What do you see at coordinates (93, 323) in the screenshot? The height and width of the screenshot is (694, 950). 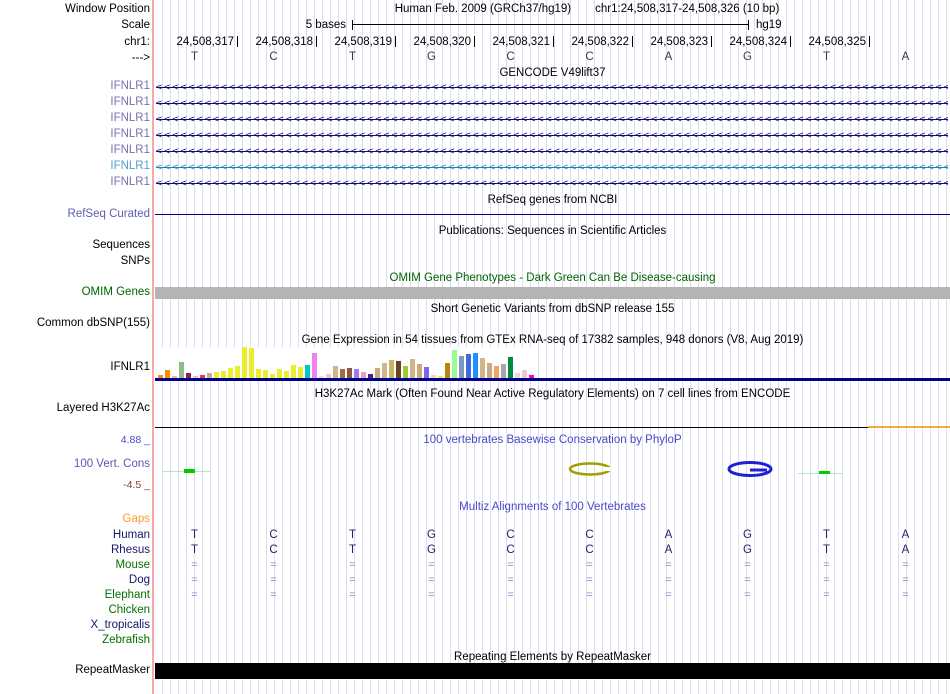 I see `dbsnp-label: Common dbSNP(155)` at bounding box center [93, 323].